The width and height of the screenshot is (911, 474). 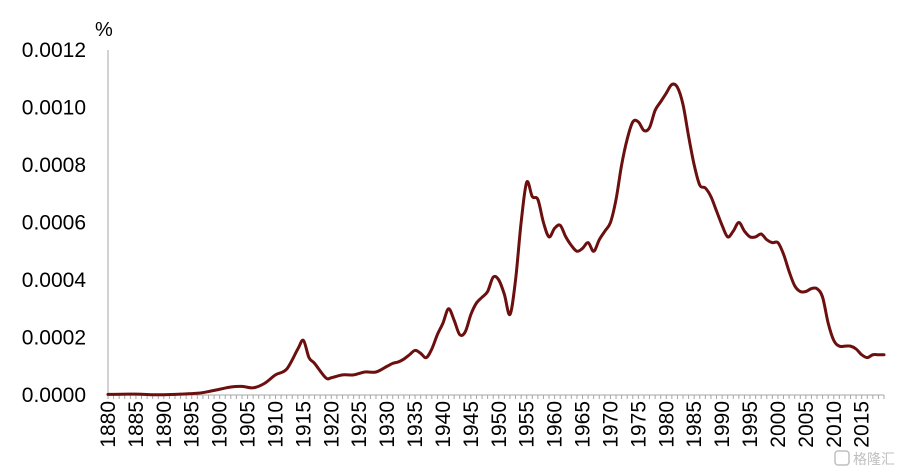 I want to click on x-tick-label: 1950, so click(x=499, y=424).